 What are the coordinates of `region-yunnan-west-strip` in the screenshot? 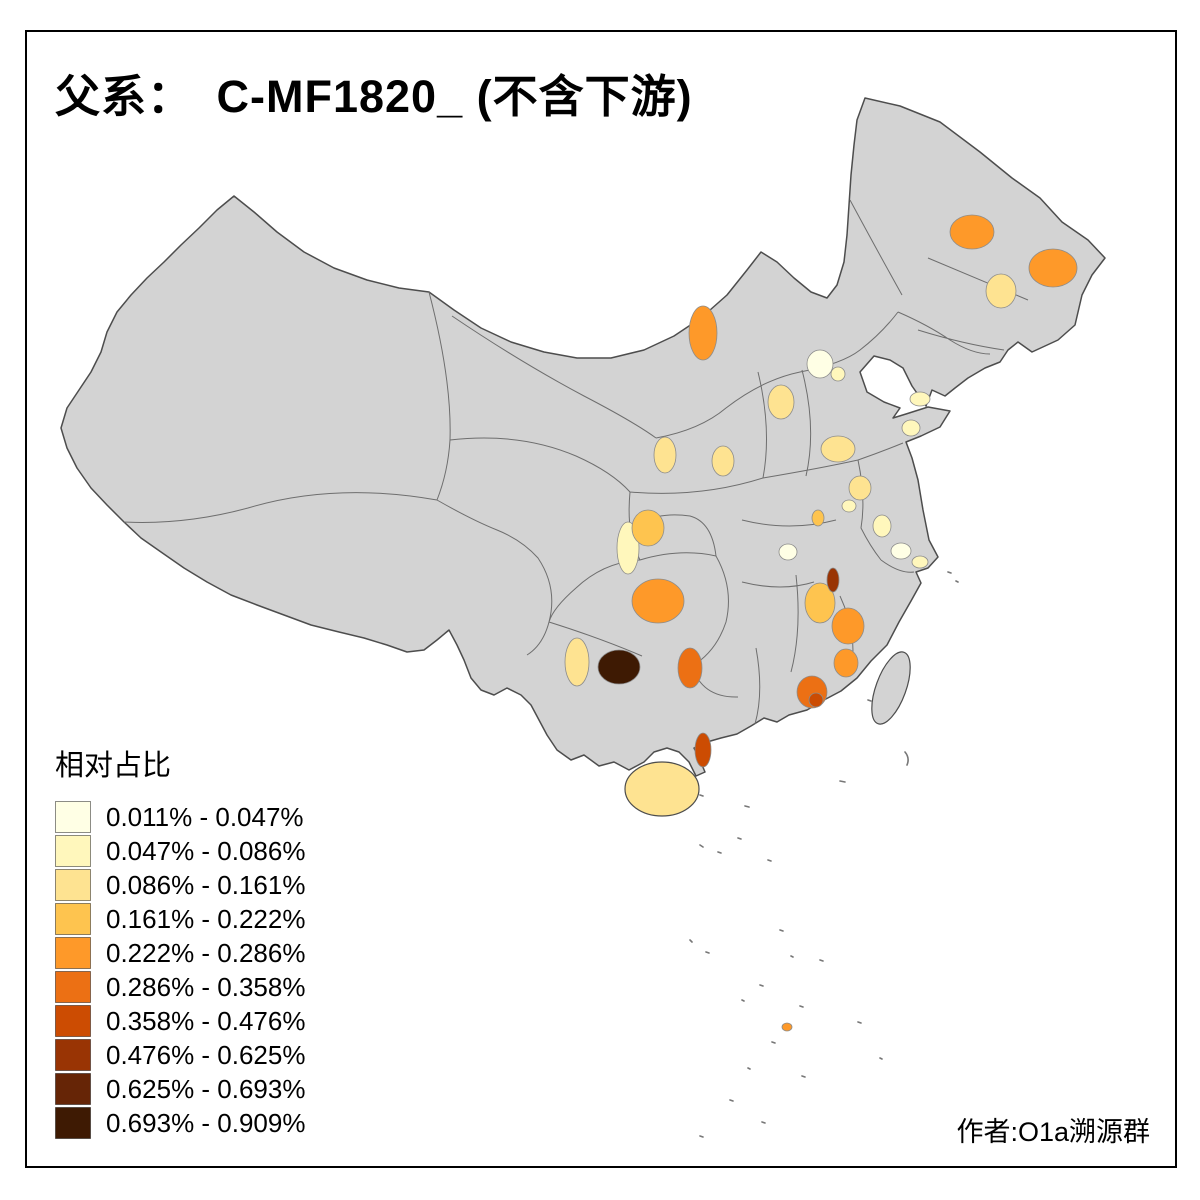 It's located at (577, 662).